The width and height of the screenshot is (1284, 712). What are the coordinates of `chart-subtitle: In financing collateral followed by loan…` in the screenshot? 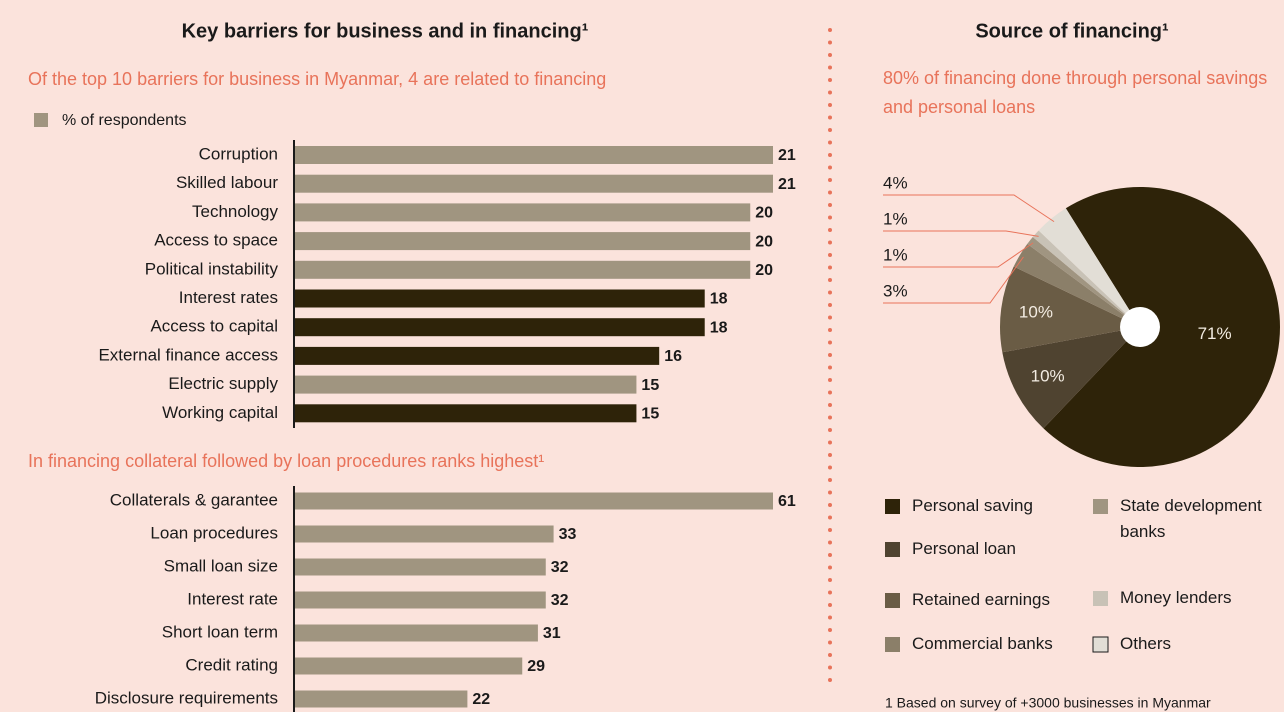 It's located at (286, 461).